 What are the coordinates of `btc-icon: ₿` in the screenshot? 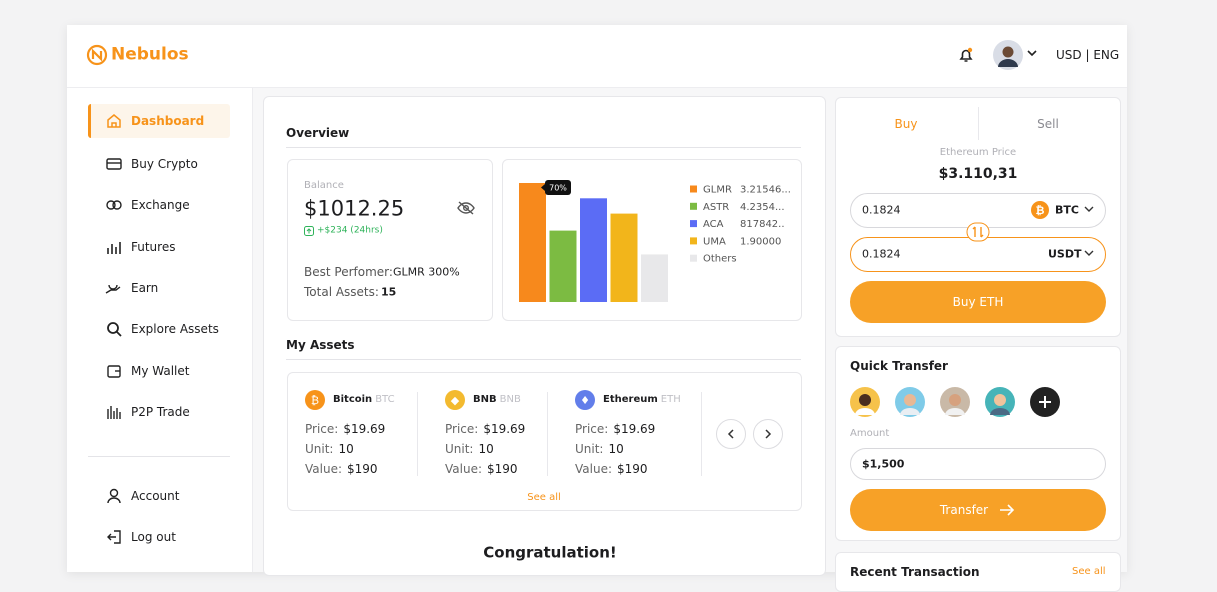 It's located at (1040, 210).